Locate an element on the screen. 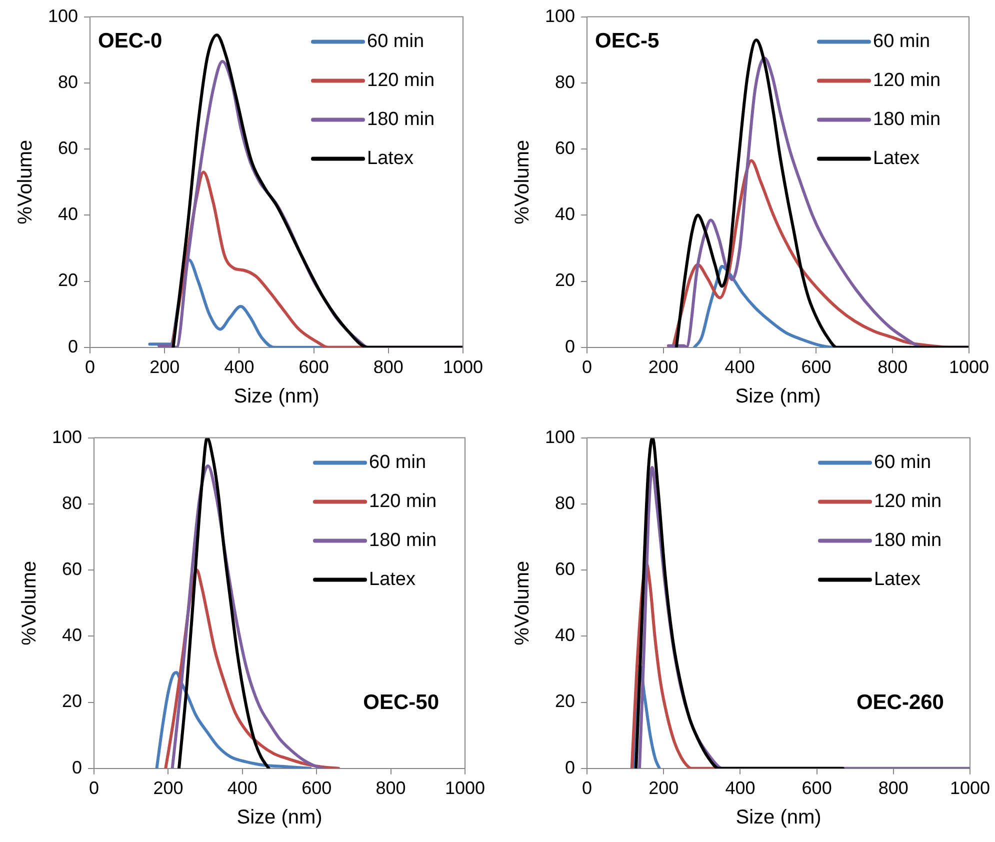 The image size is (995, 842). text: OEC-50 is located at coordinates (401, 702).